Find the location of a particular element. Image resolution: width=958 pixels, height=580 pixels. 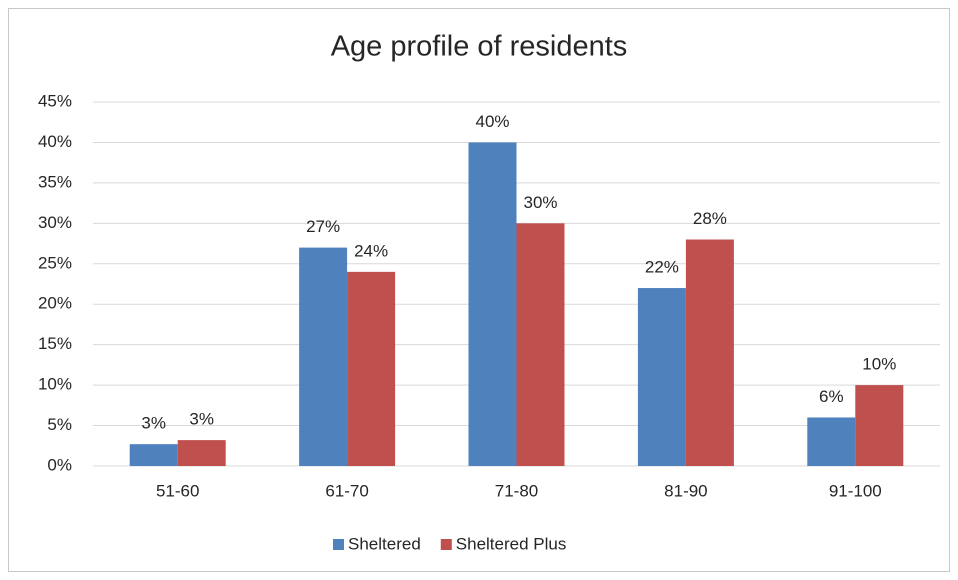

y-tick-label: 35% is located at coordinates (55, 181).